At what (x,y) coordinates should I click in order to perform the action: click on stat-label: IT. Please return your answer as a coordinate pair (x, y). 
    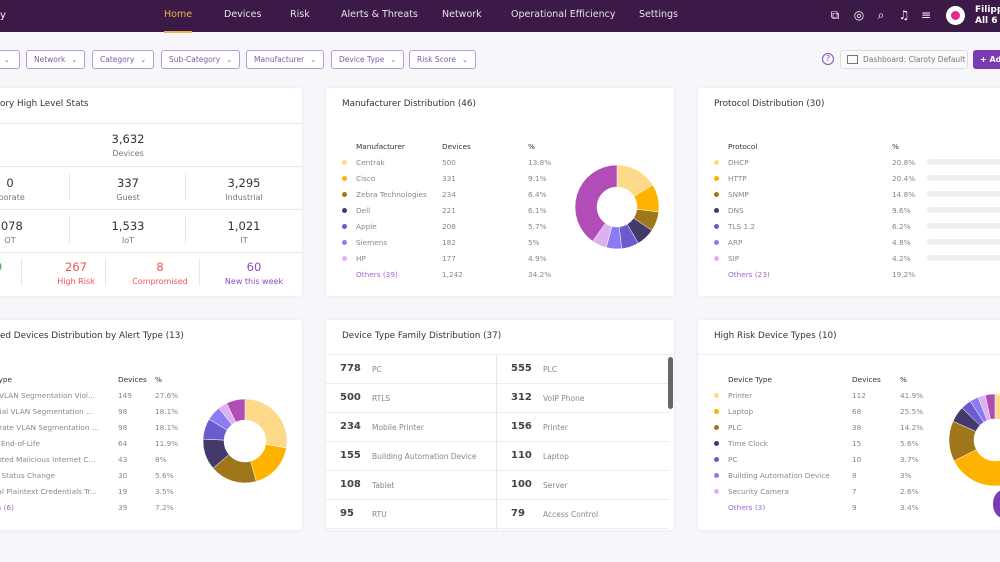
    Looking at the image, I should click on (244, 240).